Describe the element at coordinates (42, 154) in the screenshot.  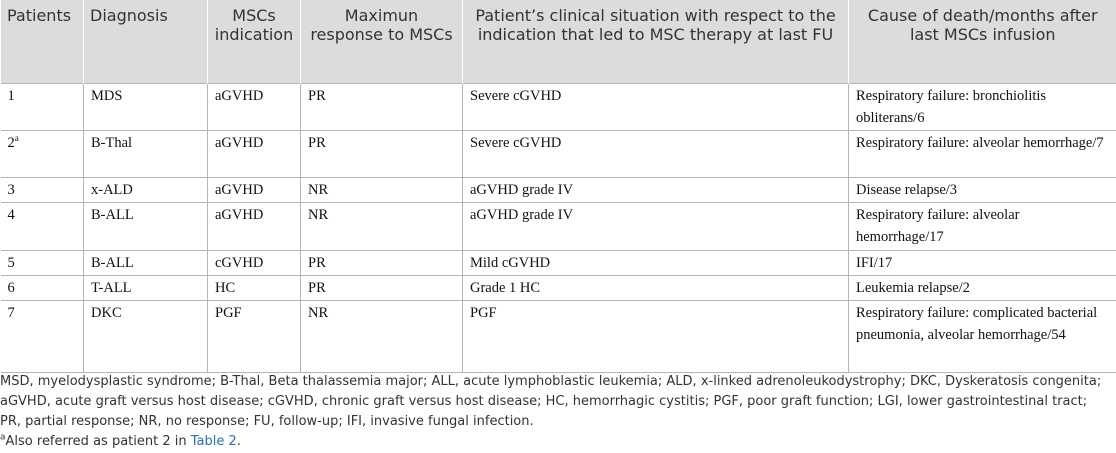
I see `table-cell: 2a` at that location.